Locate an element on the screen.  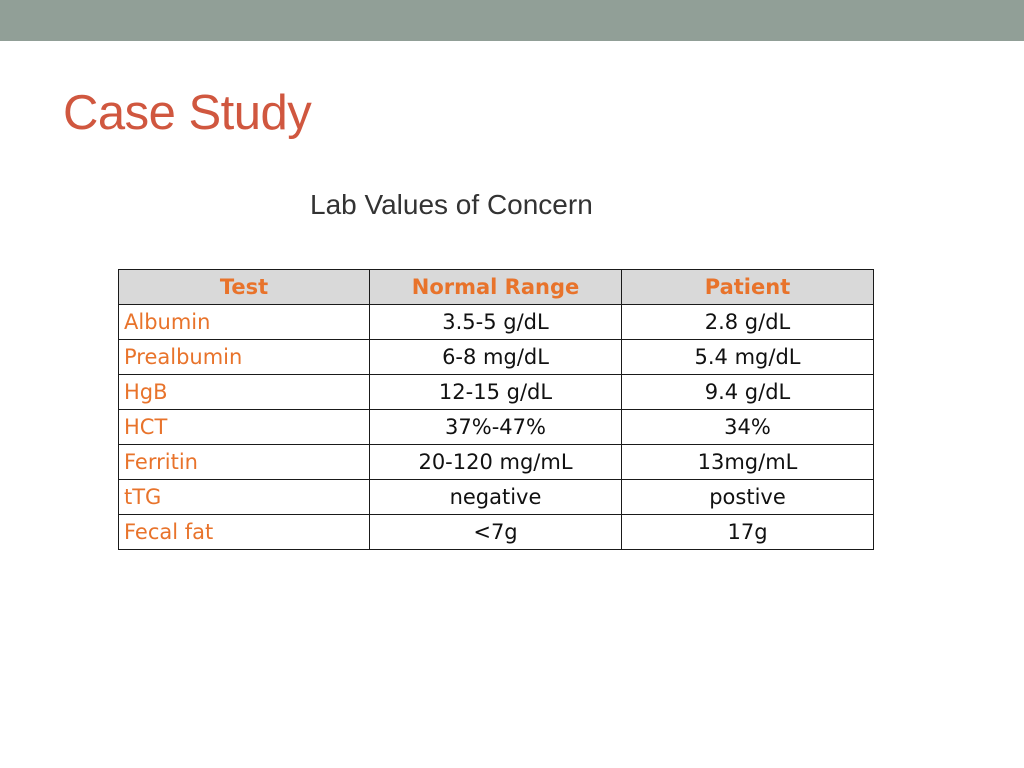
normal-range-cell: 6-8 mg/dL is located at coordinates (495, 357).